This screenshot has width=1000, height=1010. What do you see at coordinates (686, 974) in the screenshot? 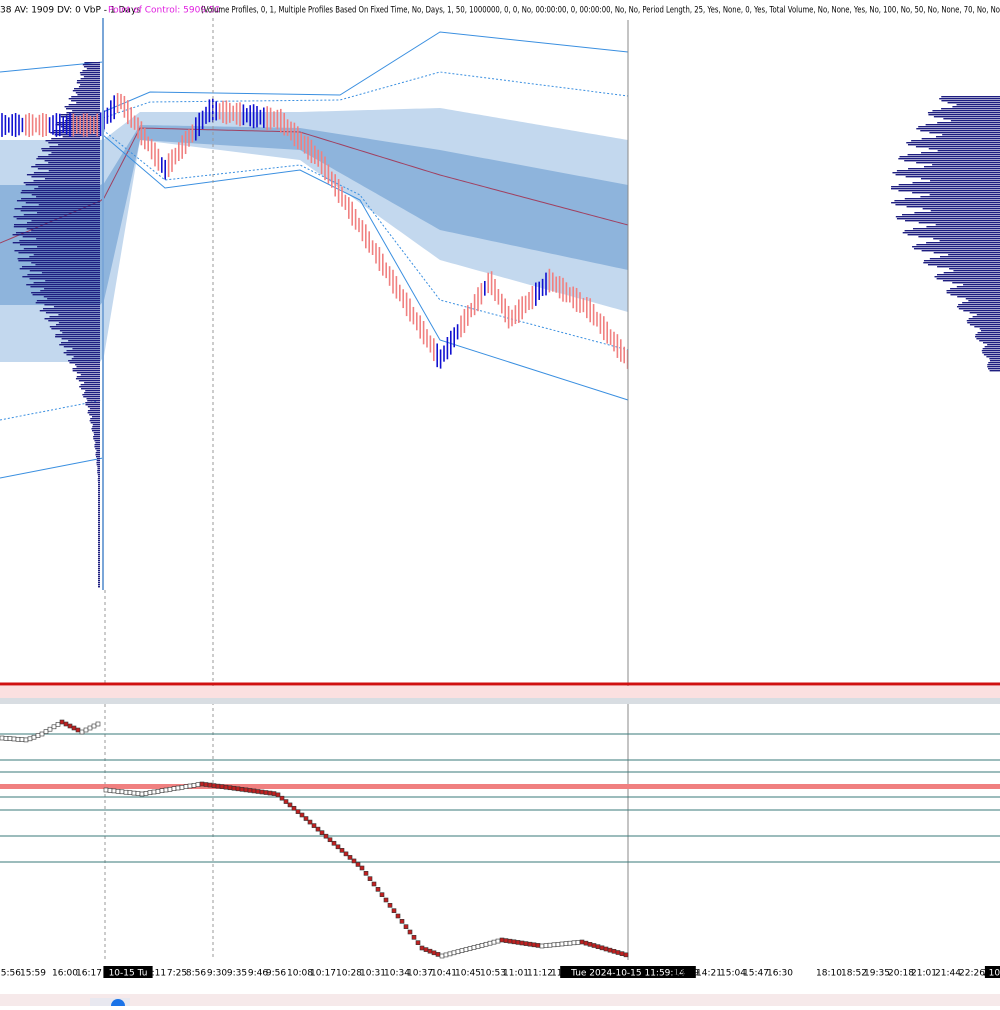
I see `time-label: 13:39` at bounding box center [686, 974].